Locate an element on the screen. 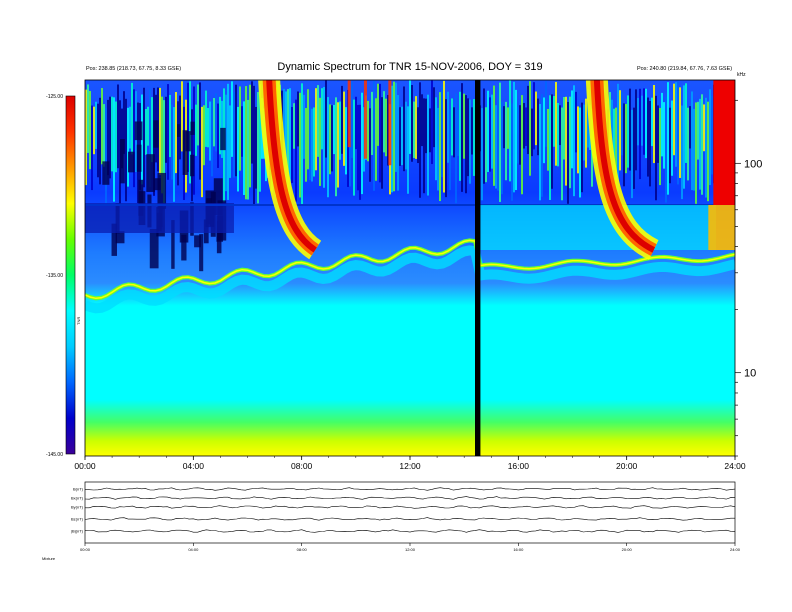 This screenshot has width=792, height=612. colorbar: -125.00 -135.00 -145.00 TNR is located at coordinates (63, 276).